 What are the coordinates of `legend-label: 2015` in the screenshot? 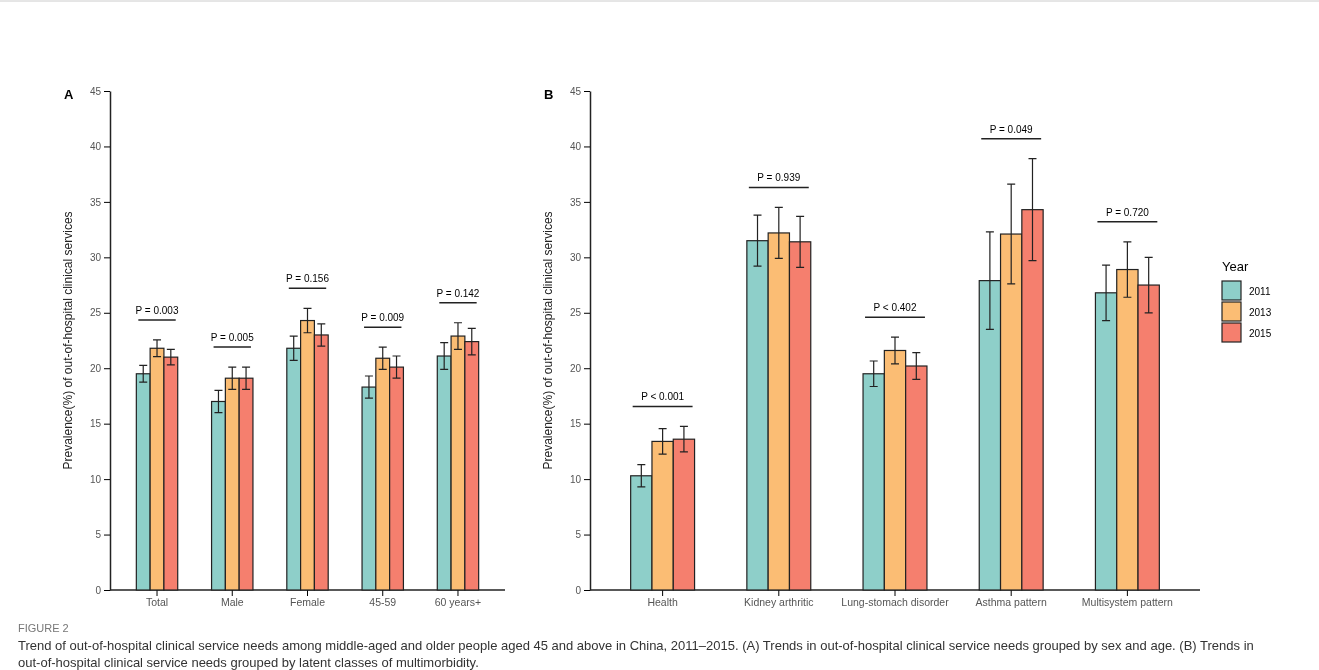 It's located at (1260, 333).